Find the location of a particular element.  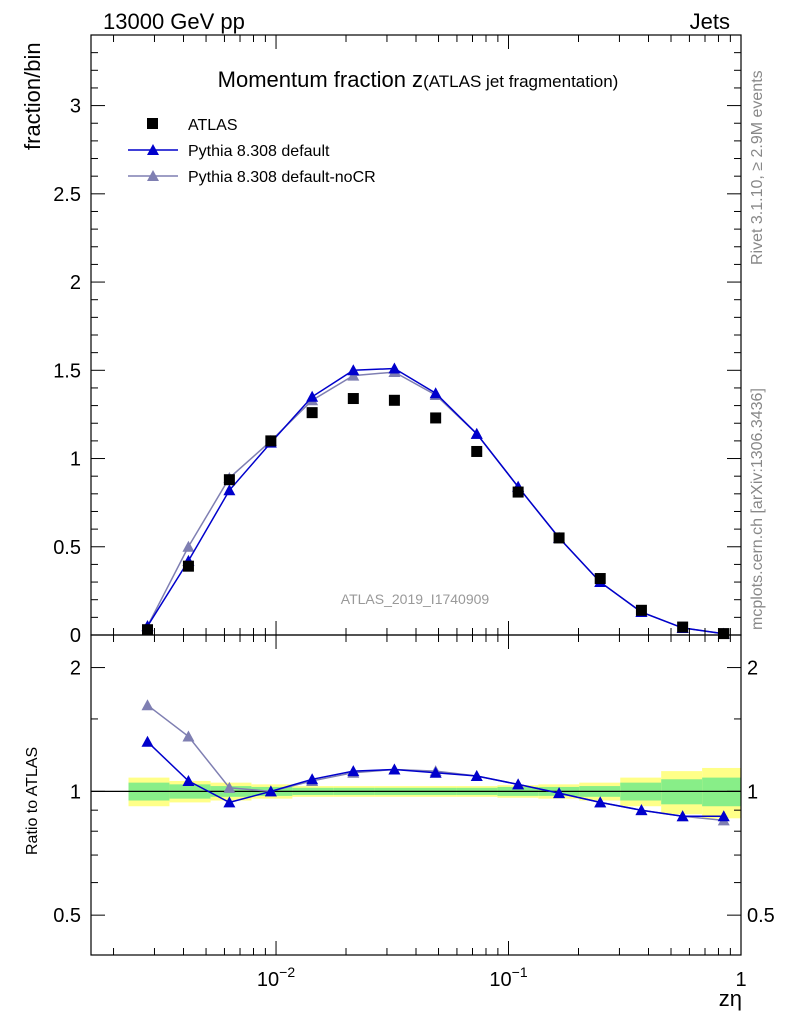

legend-default-marker is located at coordinates (153, 149).